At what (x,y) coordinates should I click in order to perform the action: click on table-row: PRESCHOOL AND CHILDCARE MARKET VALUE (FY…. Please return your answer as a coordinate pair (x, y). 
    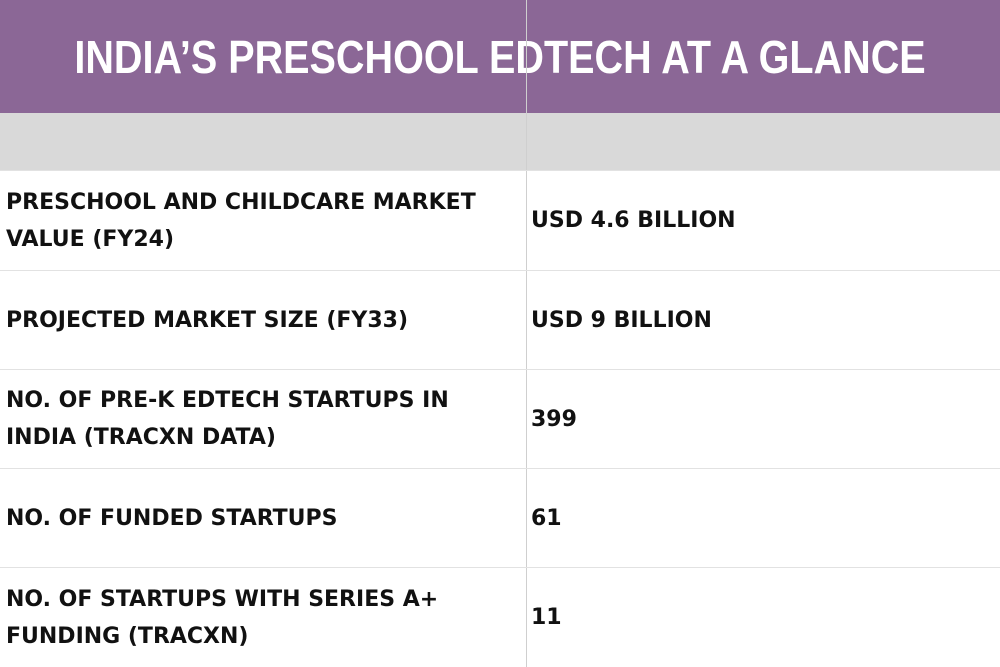
    Looking at the image, I should click on (500, 220).